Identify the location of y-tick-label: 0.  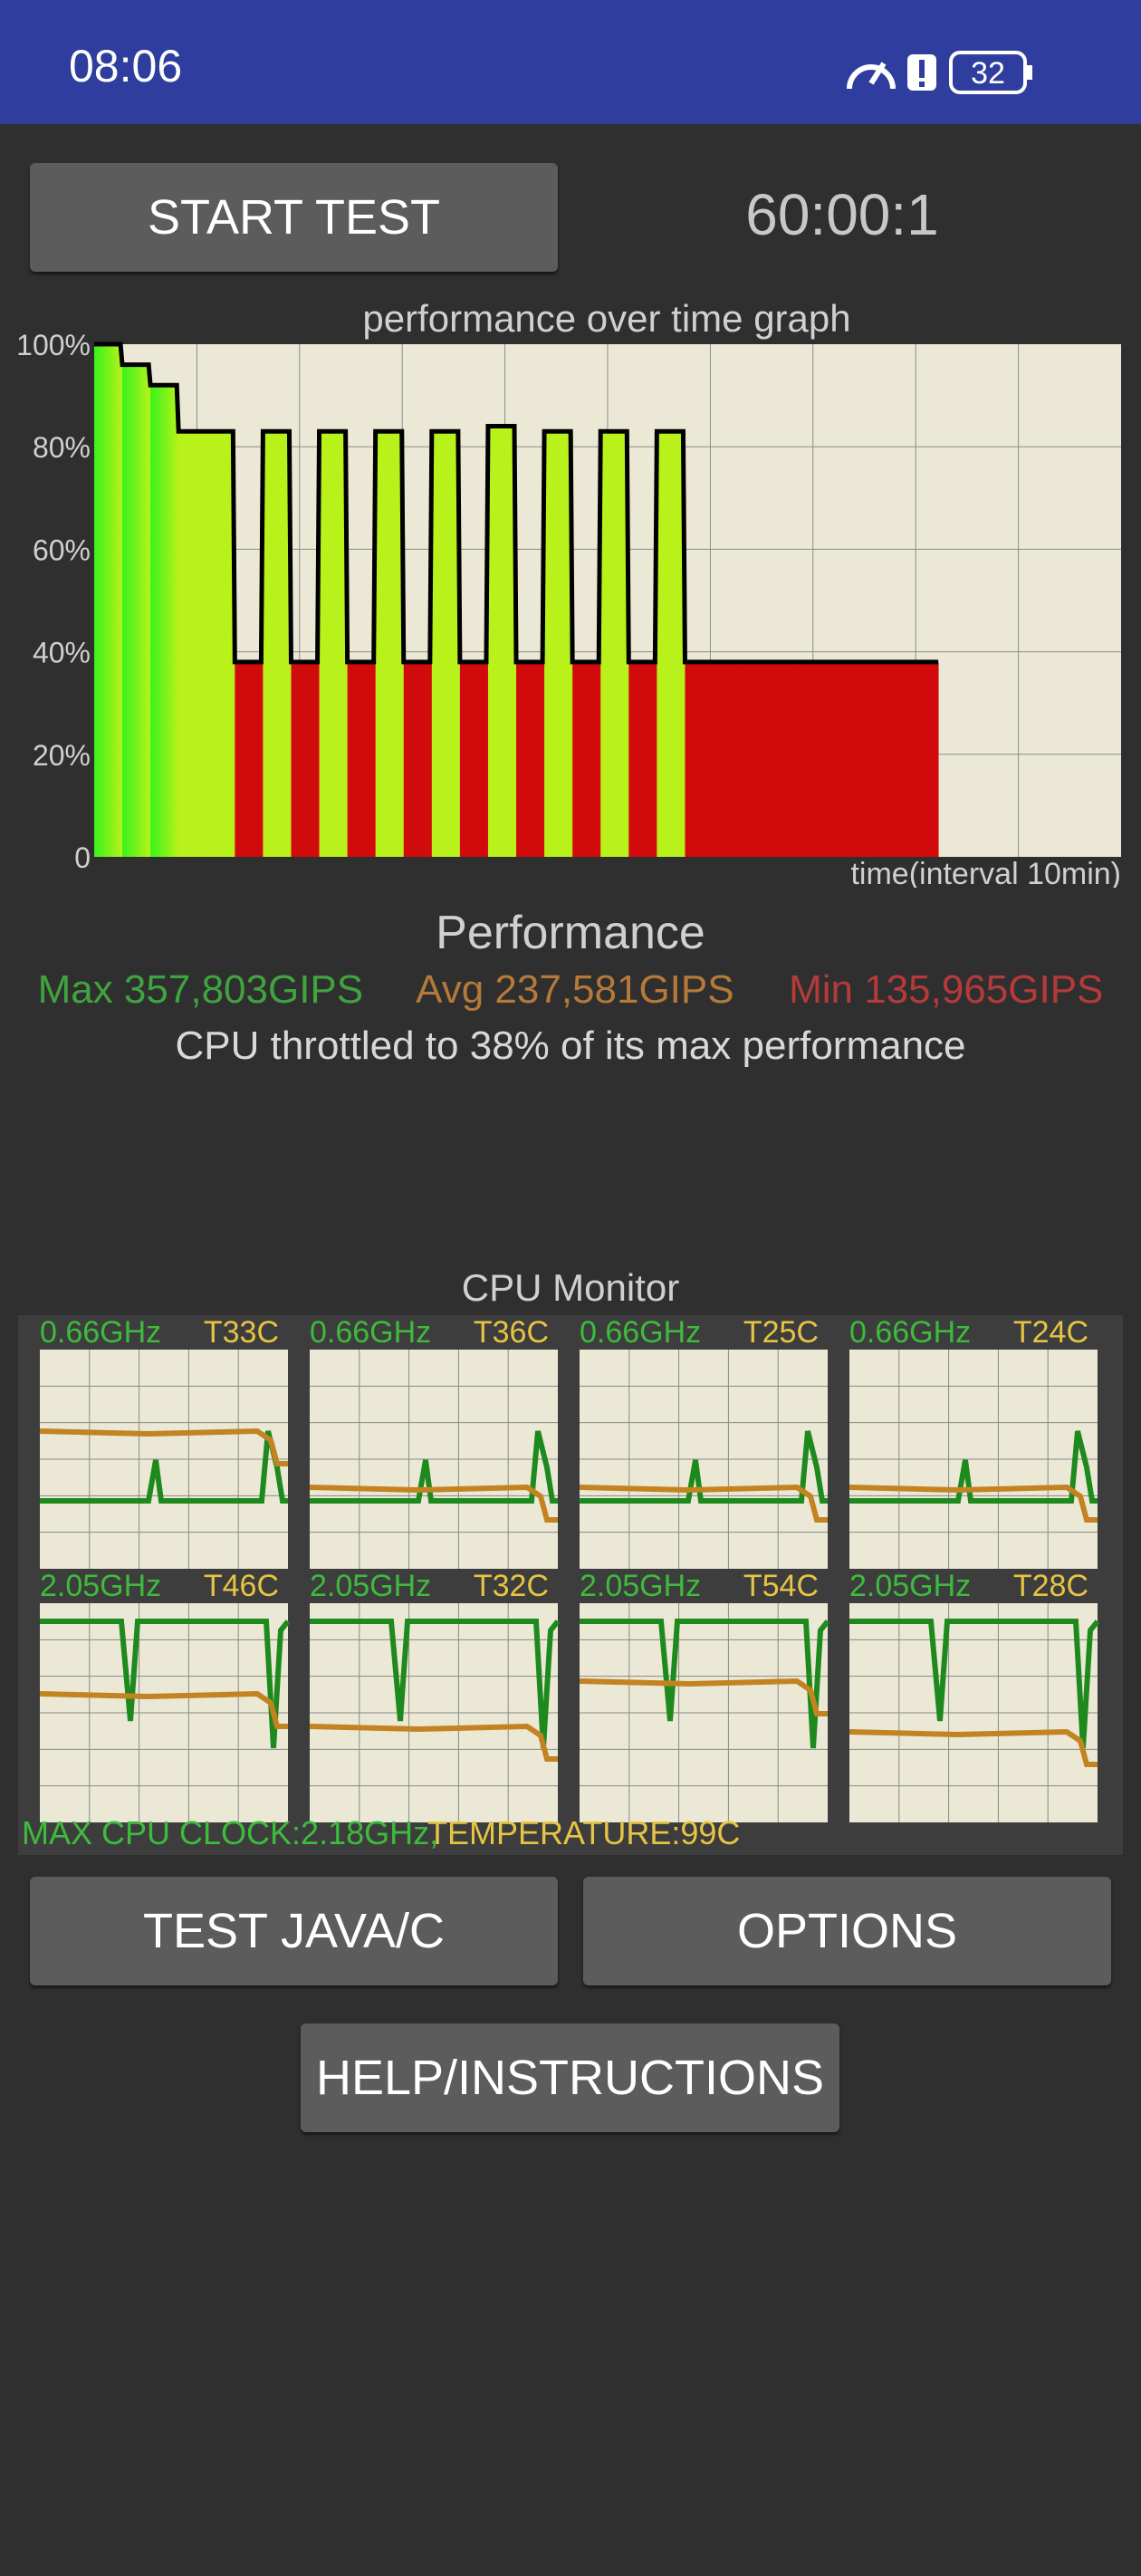
(82, 857).